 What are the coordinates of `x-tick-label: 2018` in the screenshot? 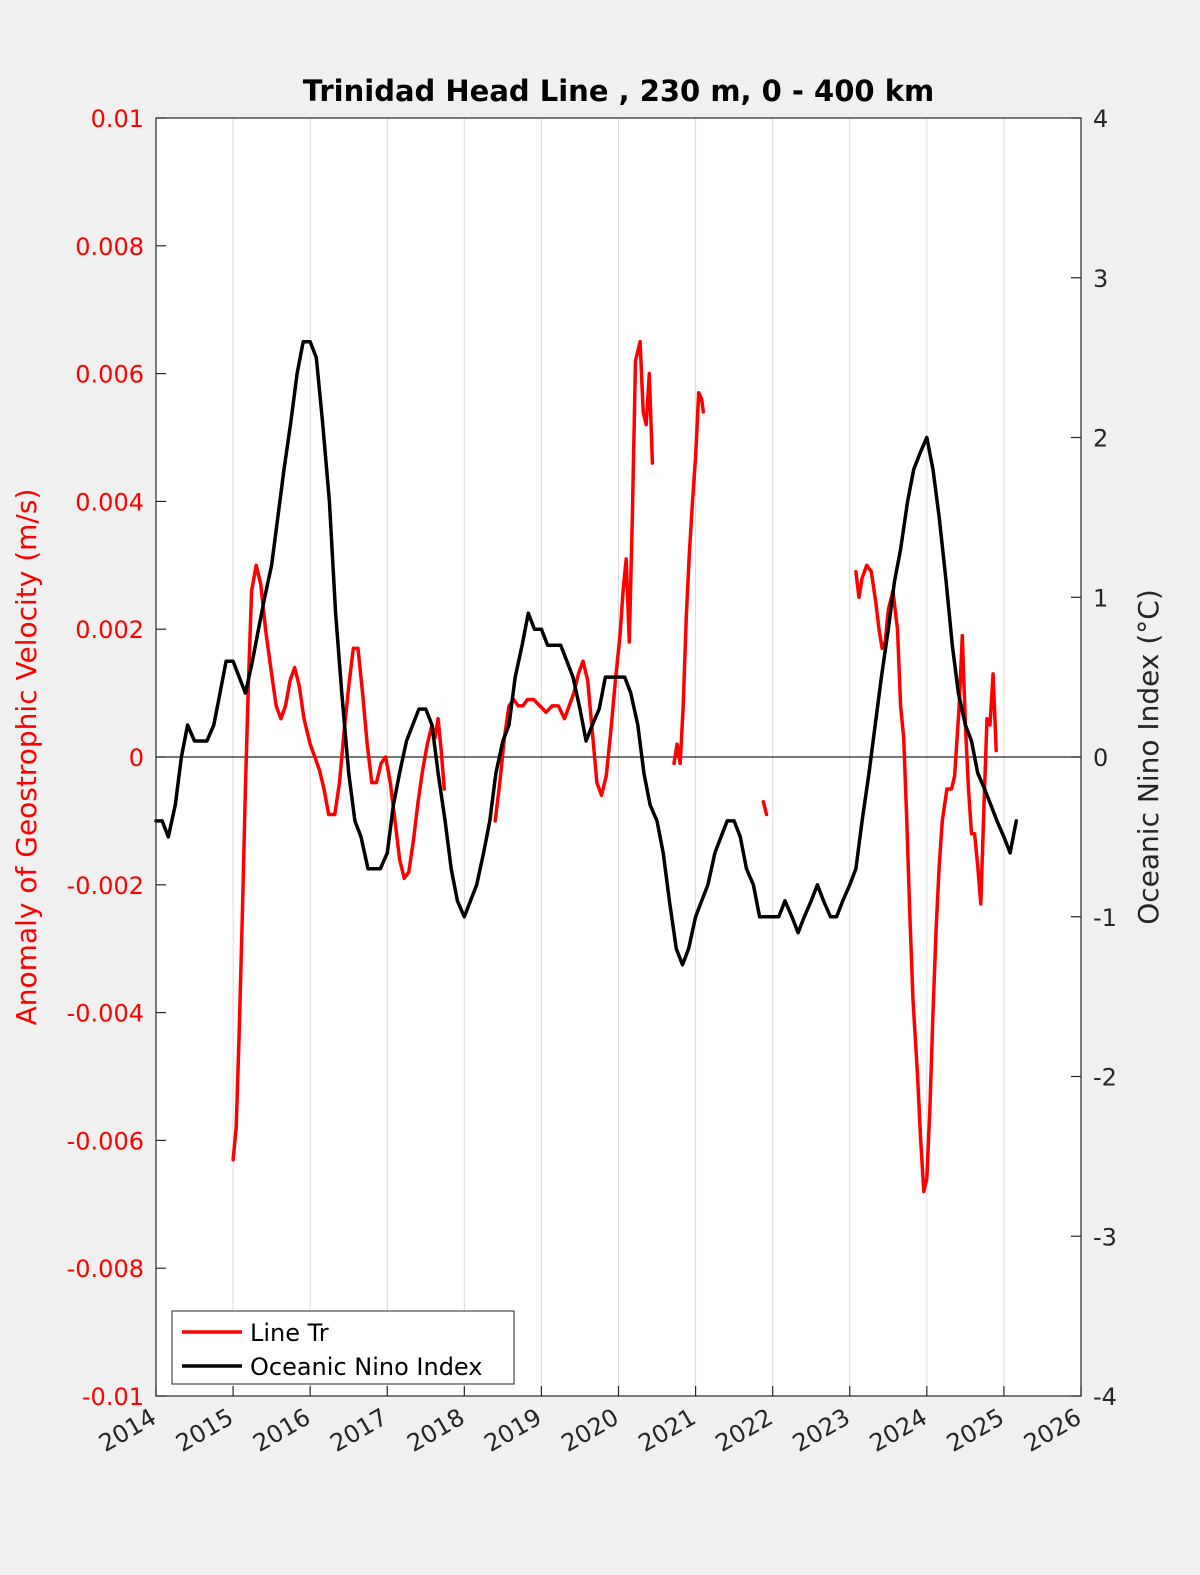 It's located at (435, 1430).